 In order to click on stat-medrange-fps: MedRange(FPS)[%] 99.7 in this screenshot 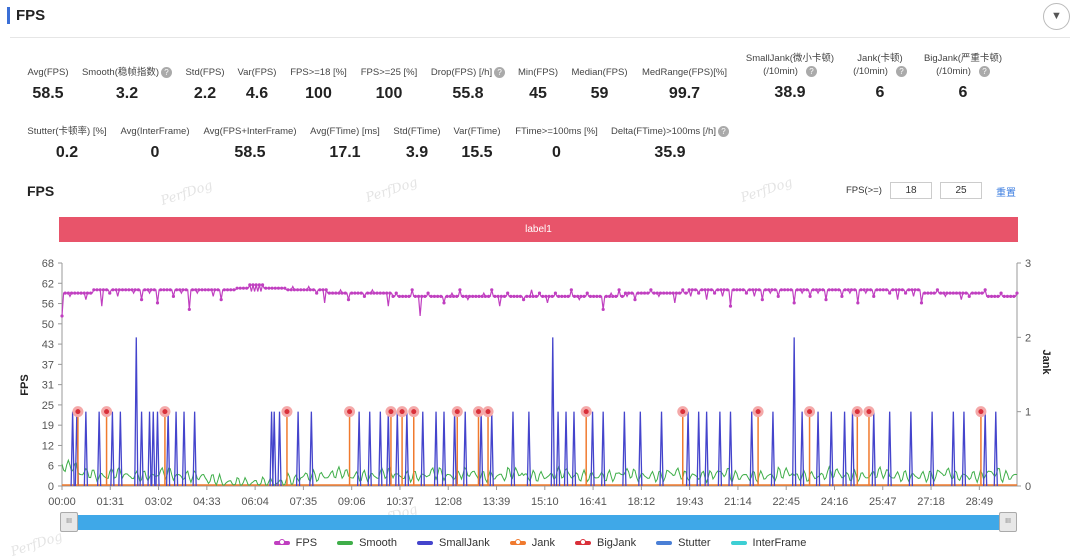, I will do `click(684, 84)`.